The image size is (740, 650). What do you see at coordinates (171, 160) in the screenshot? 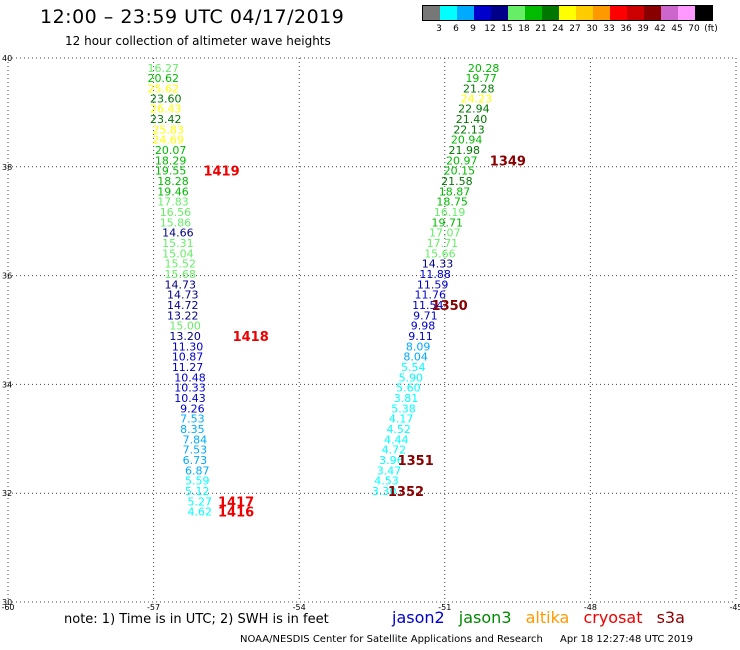
I see `wave-height-label: 18.29` at bounding box center [171, 160].